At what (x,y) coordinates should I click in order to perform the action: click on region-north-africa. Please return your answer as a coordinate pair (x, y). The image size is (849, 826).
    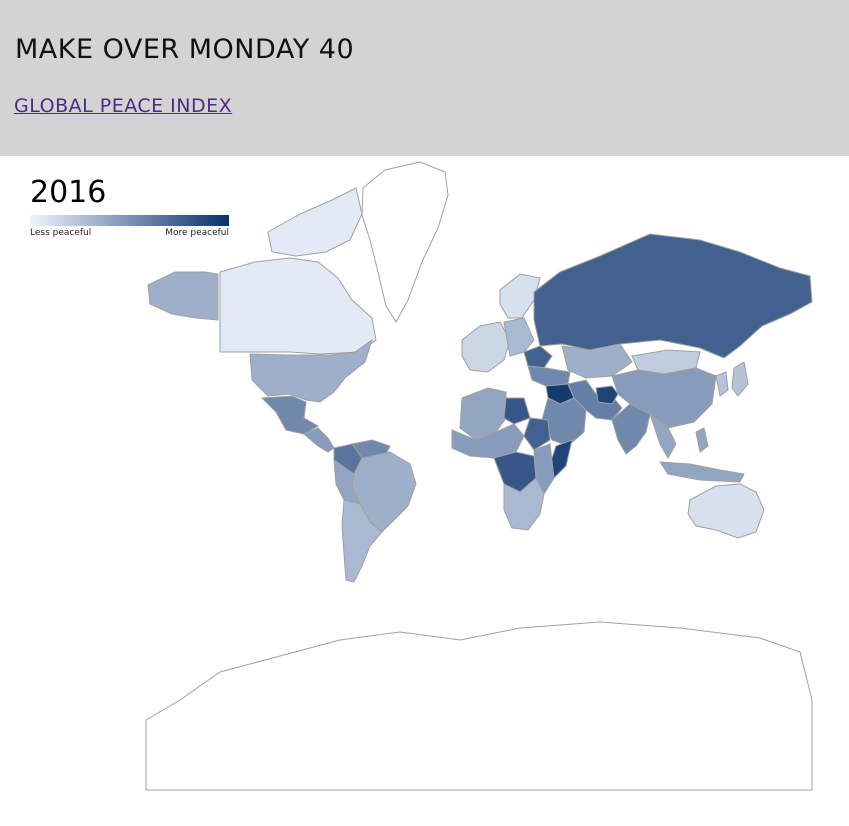
    Looking at the image, I should click on (483, 414).